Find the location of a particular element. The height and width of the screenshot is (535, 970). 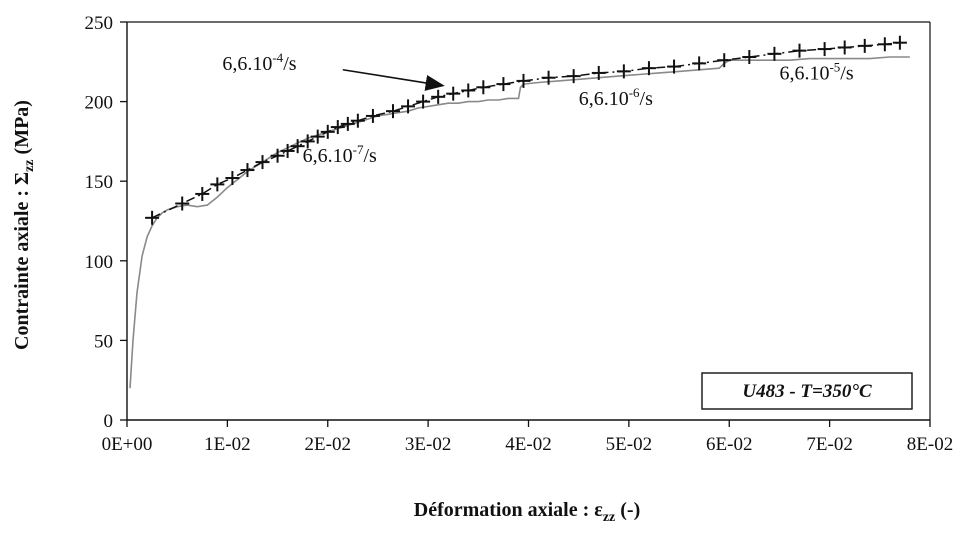

x-tick-label: 8E-02 is located at coordinates (930, 444).